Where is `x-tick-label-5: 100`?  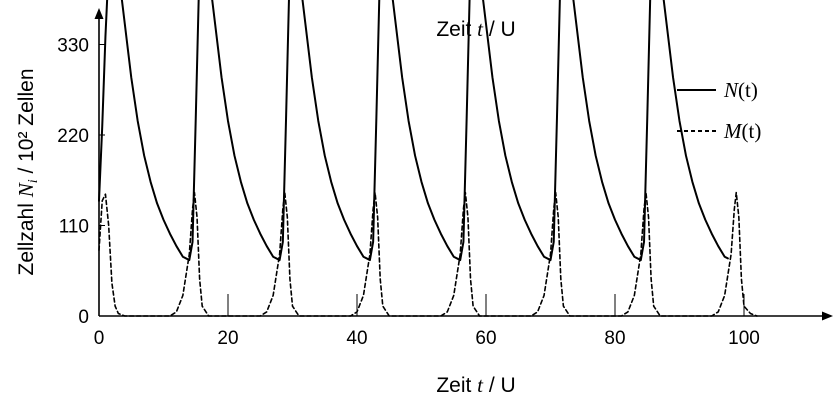
x-tick-label-5: 100 is located at coordinates (744, 338).